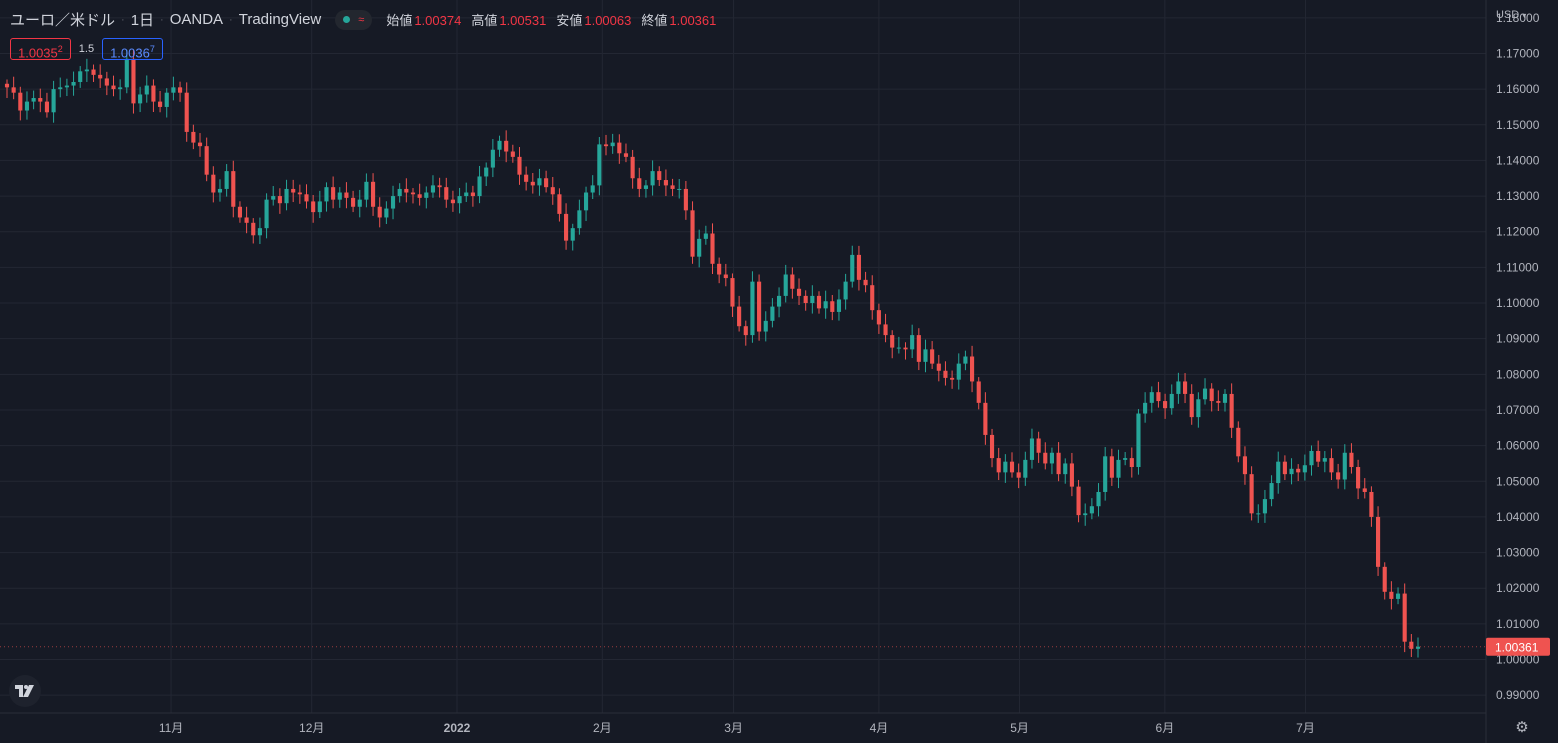  What do you see at coordinates (1511, 15) in the screenshot?
I see `currency-selector: USD ▾` at bounding box center [1511, 15].